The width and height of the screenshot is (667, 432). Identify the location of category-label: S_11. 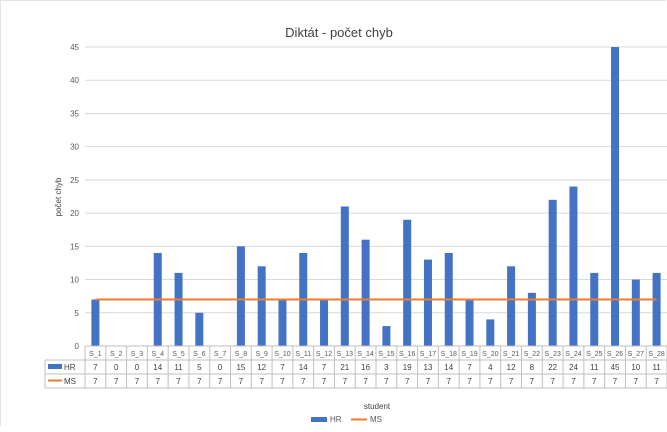
(303, 354).